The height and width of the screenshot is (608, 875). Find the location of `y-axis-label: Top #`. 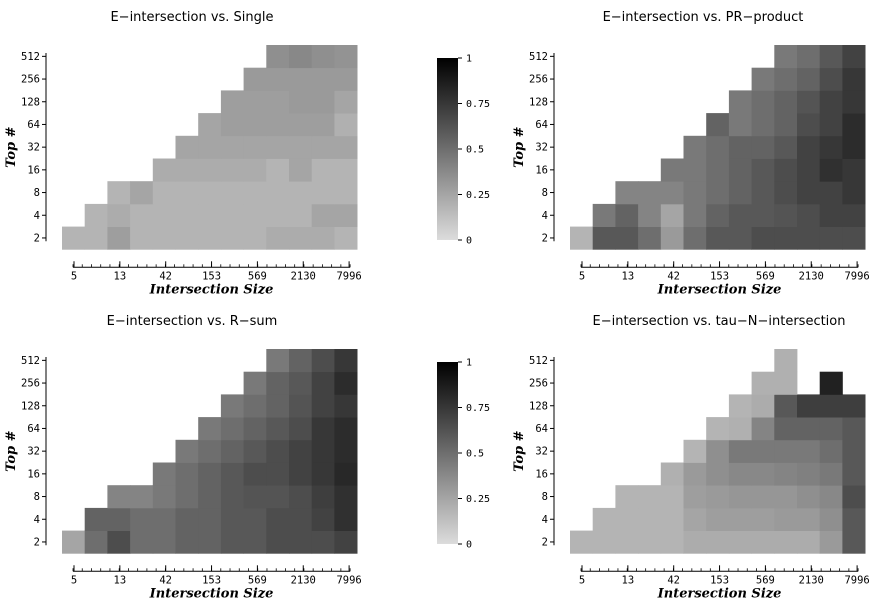

y-axis-label: Top # is located at coordinates (519, 146).